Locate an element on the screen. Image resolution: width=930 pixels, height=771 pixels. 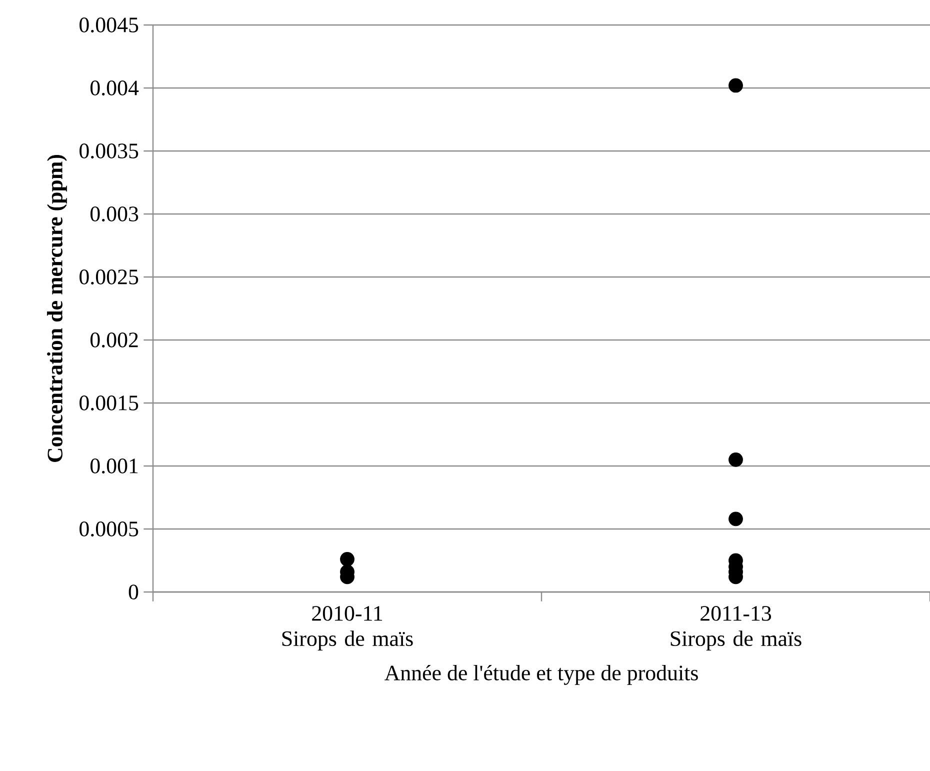
x-tick-label: 2011-13 Sirops de maïs is located at coordinates (736, 628).